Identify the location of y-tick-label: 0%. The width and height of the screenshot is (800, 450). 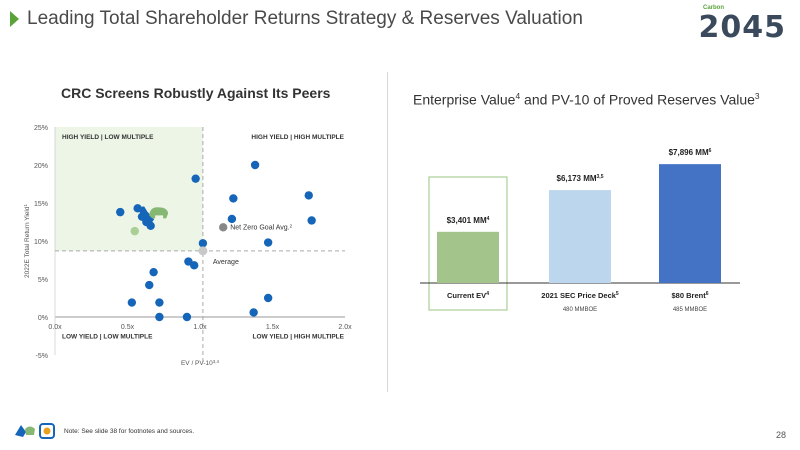
(43, 318).